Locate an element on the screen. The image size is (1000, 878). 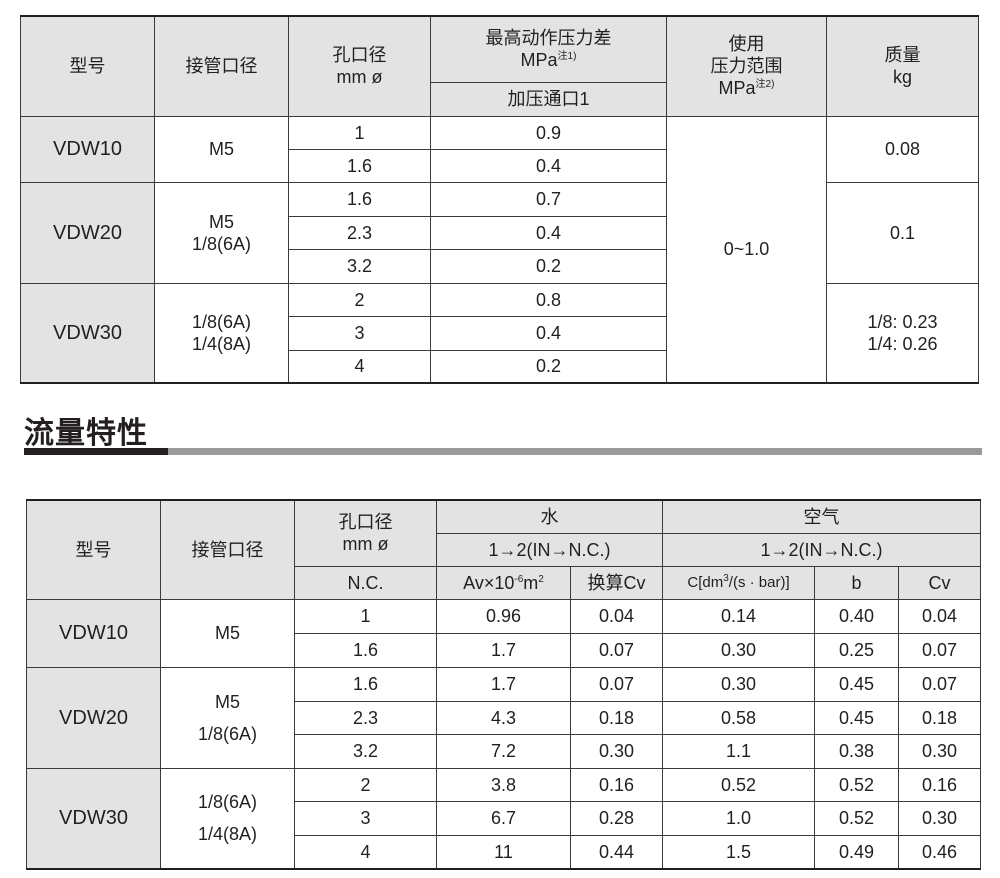
av-cell: 0.96 is located at coordinates (503, 616).